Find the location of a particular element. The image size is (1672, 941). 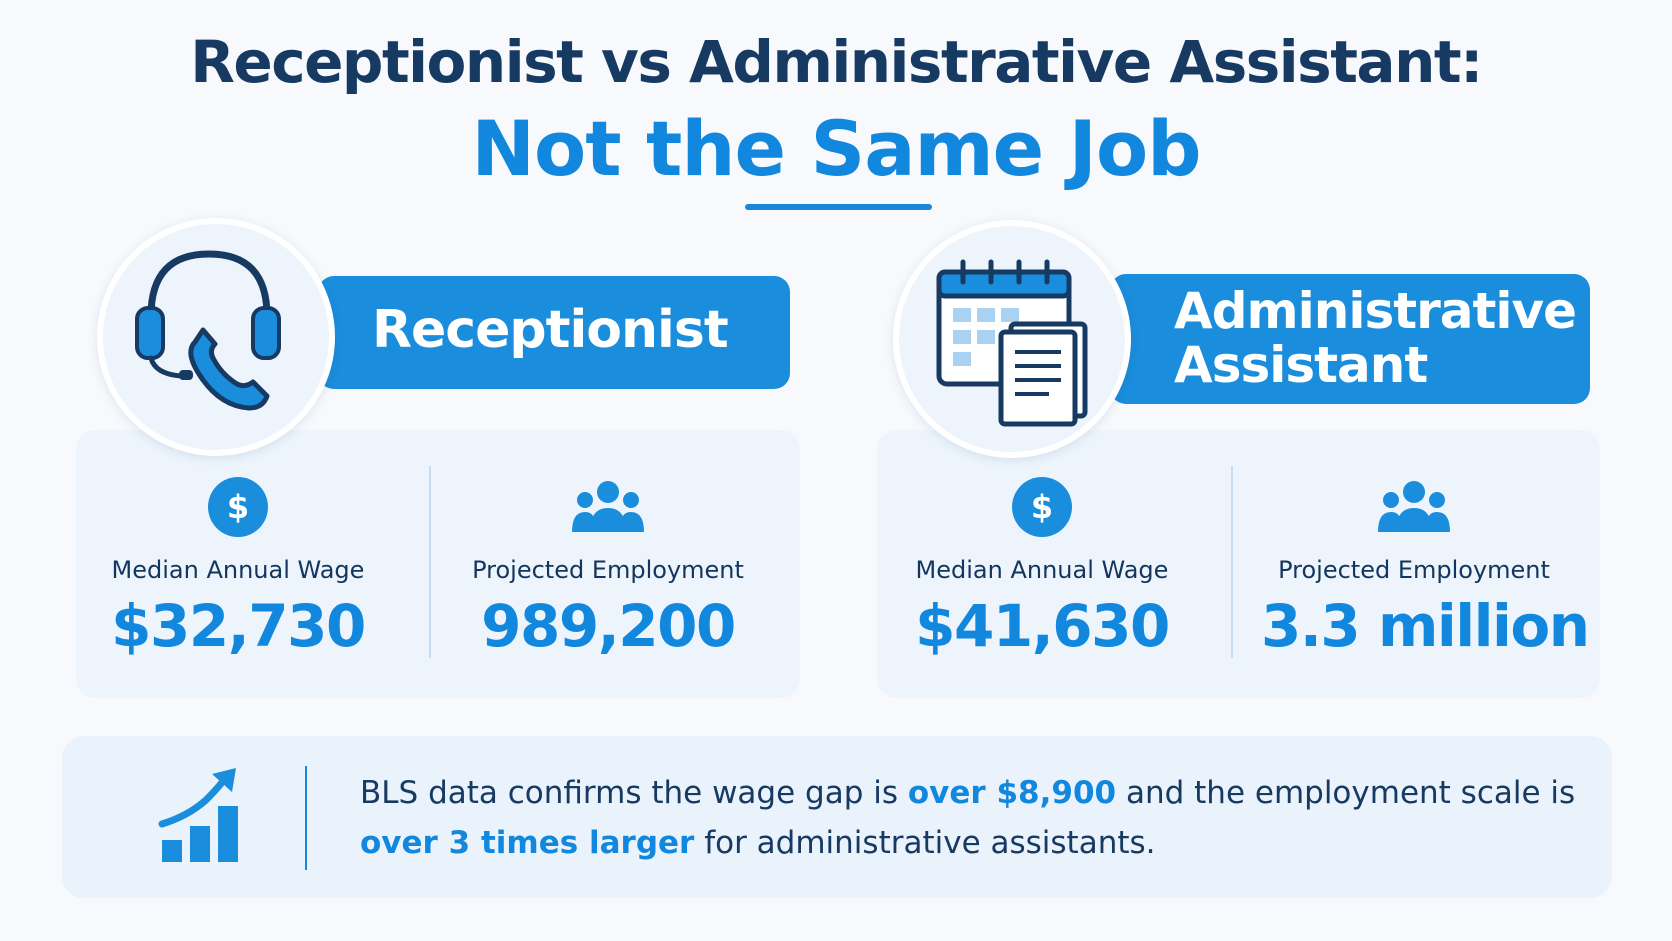

note-divider is located at coordinates (306, 818).